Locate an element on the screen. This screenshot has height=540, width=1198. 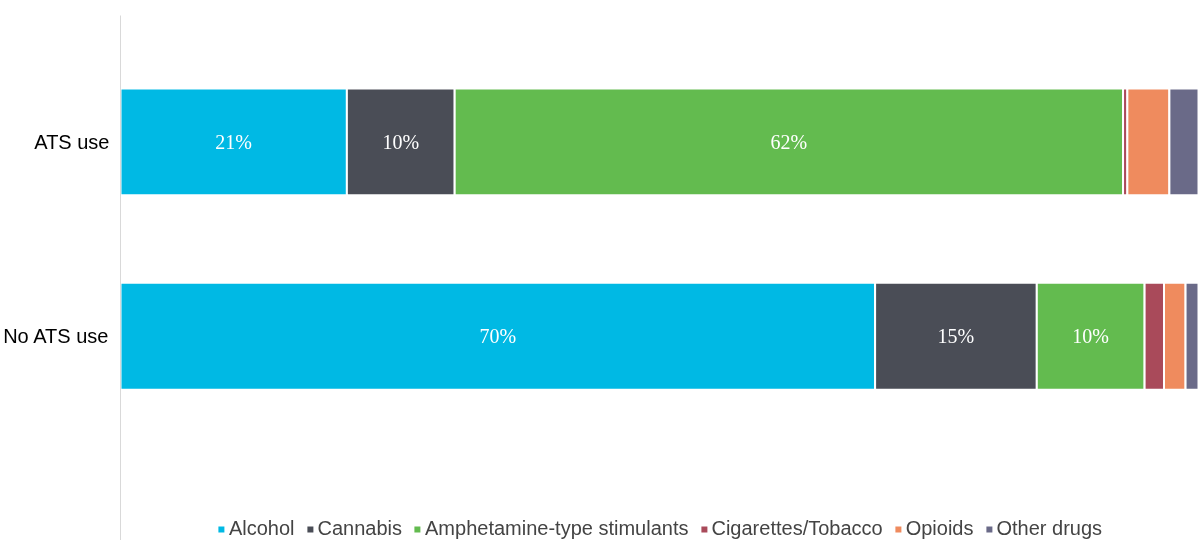
data-label: 70% is located at coordinates (498, 336).